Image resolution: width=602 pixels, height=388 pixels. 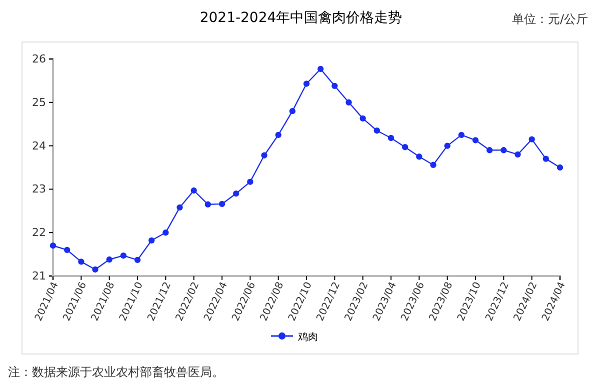 I want to click on text: 注：数据来源于农业农村部畜牧兽医局。, so click(x=116, y=372).